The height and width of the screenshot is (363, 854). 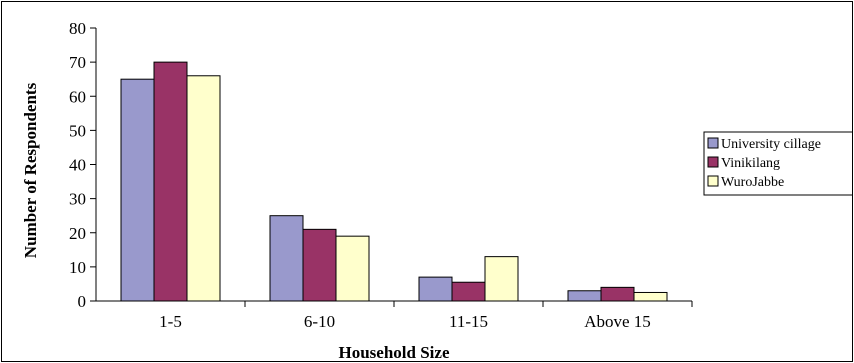 What do you see at coordinates (77, 165) in the screenshot?
I see `y-tick-label: 40` at bounding box center [77, 165].